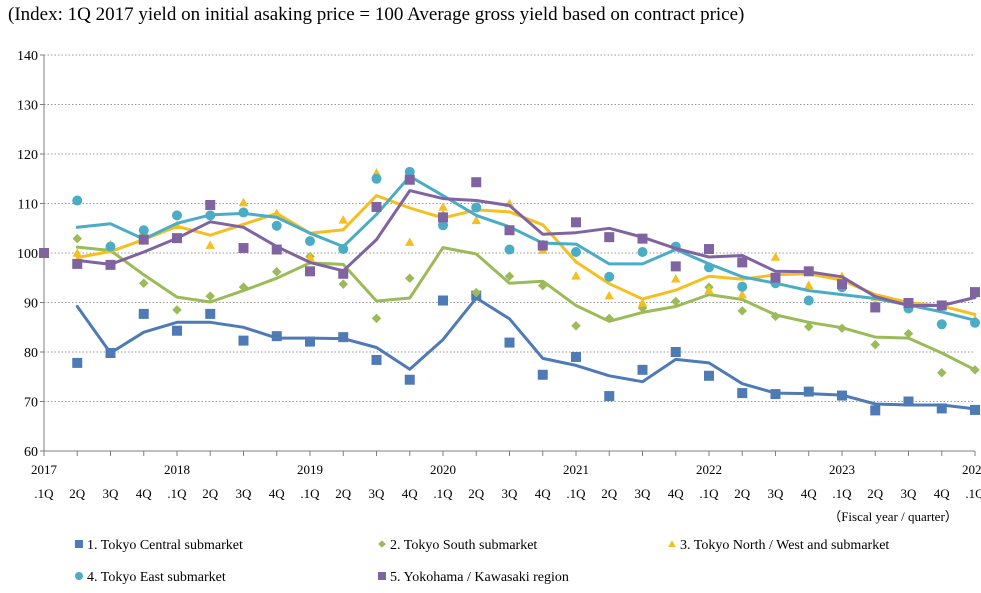 The image size is (981, 593). Describe the element at coordinates (457, 545) in the screenshot. I see `legend-item-2: 2. Tokyo South submarket` at that location.